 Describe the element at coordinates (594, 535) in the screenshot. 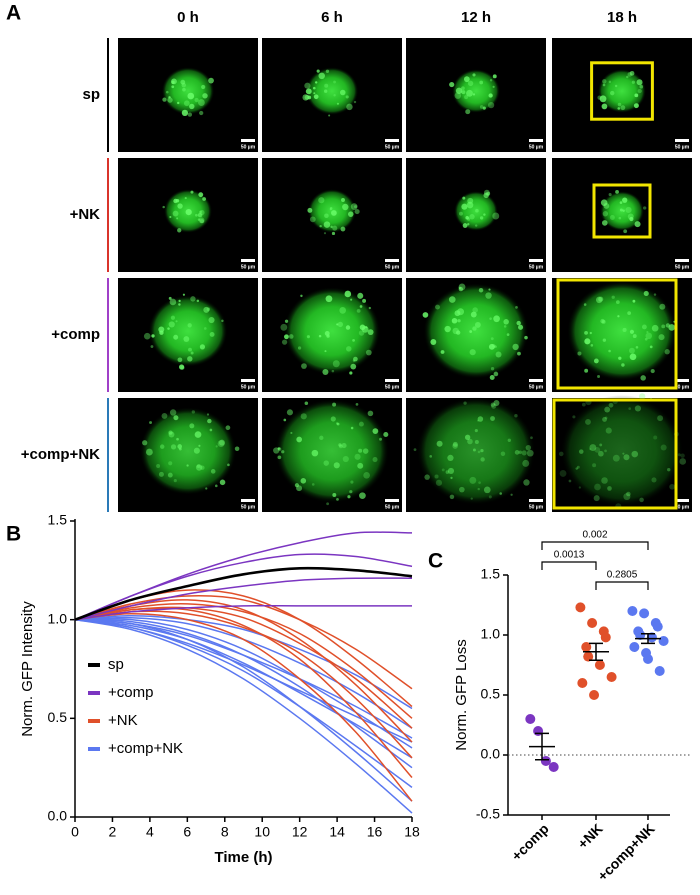

I see `p-value: 0.002` at that location.